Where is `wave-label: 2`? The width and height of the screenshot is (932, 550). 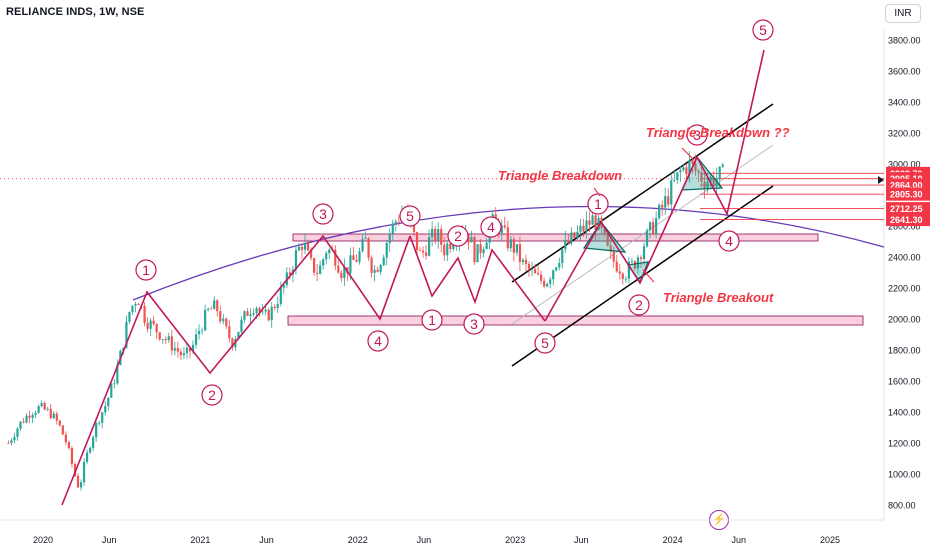 wave-label: 2 is located at coordinates (639, 305).